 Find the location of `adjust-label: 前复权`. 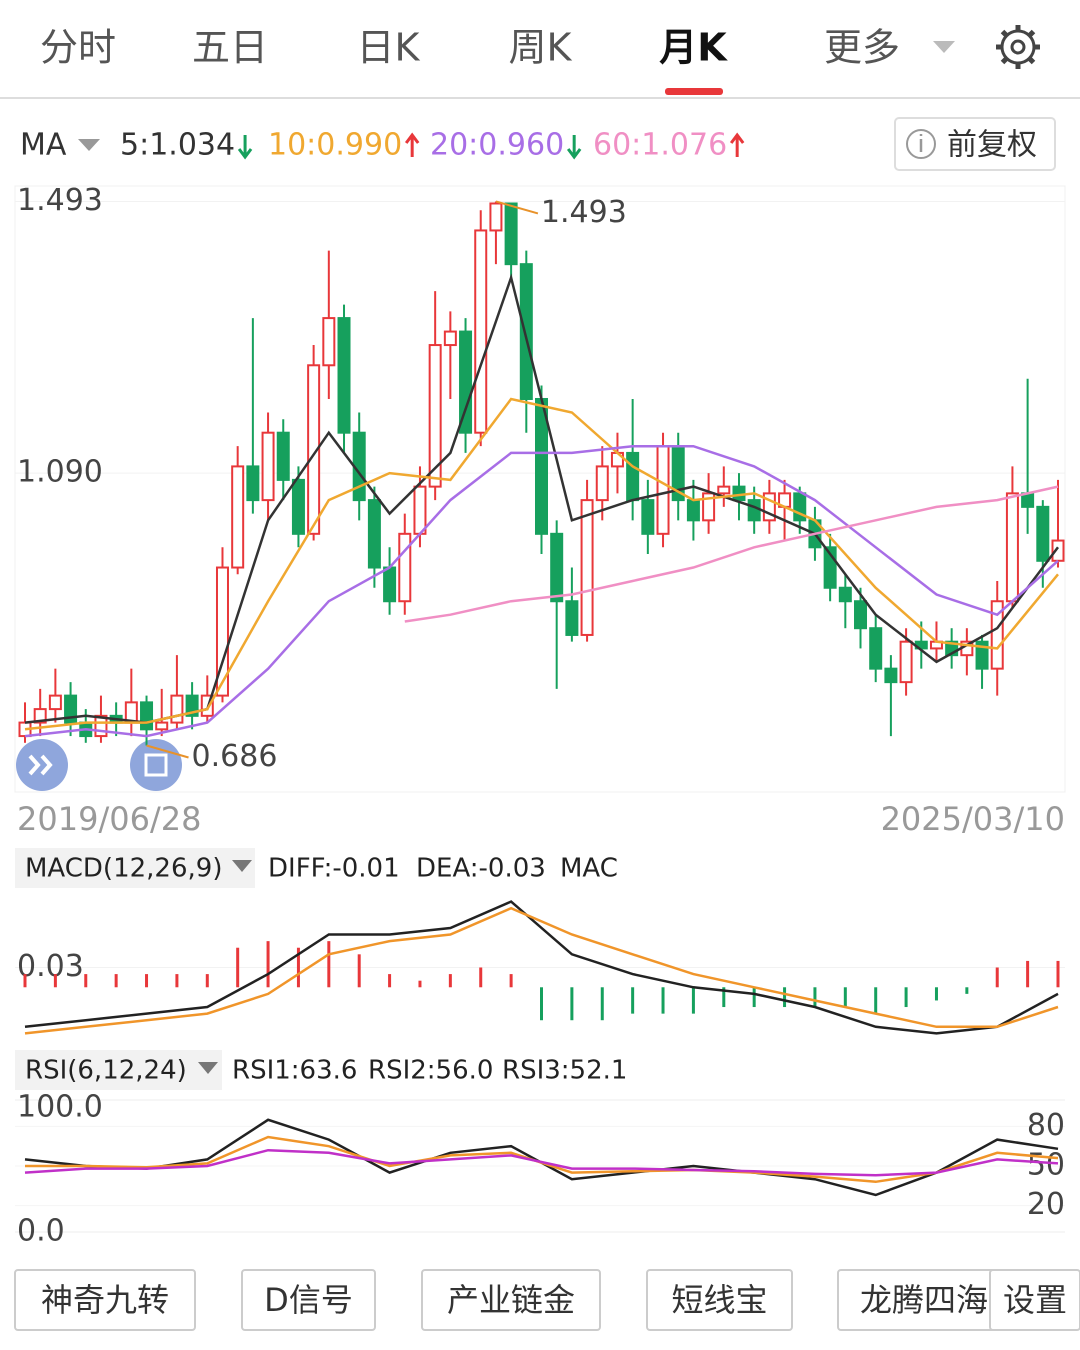

adjust-label: 前复权 is located at coordinates (992, 145).